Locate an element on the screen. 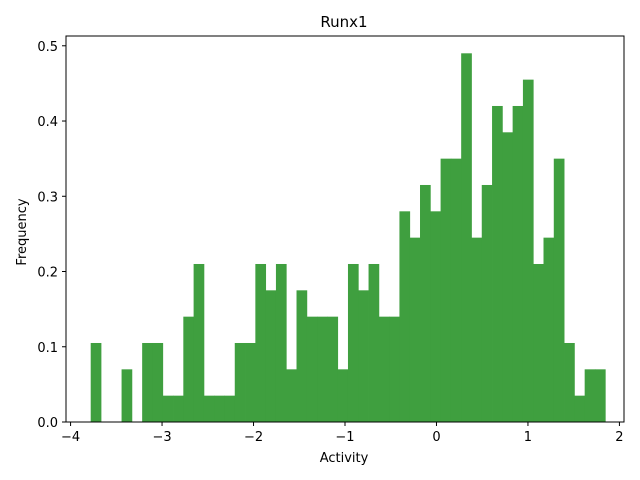 This screenshot has height=480, width=640. y-tick-label: 0.5 is located at coordinates (47, 47).